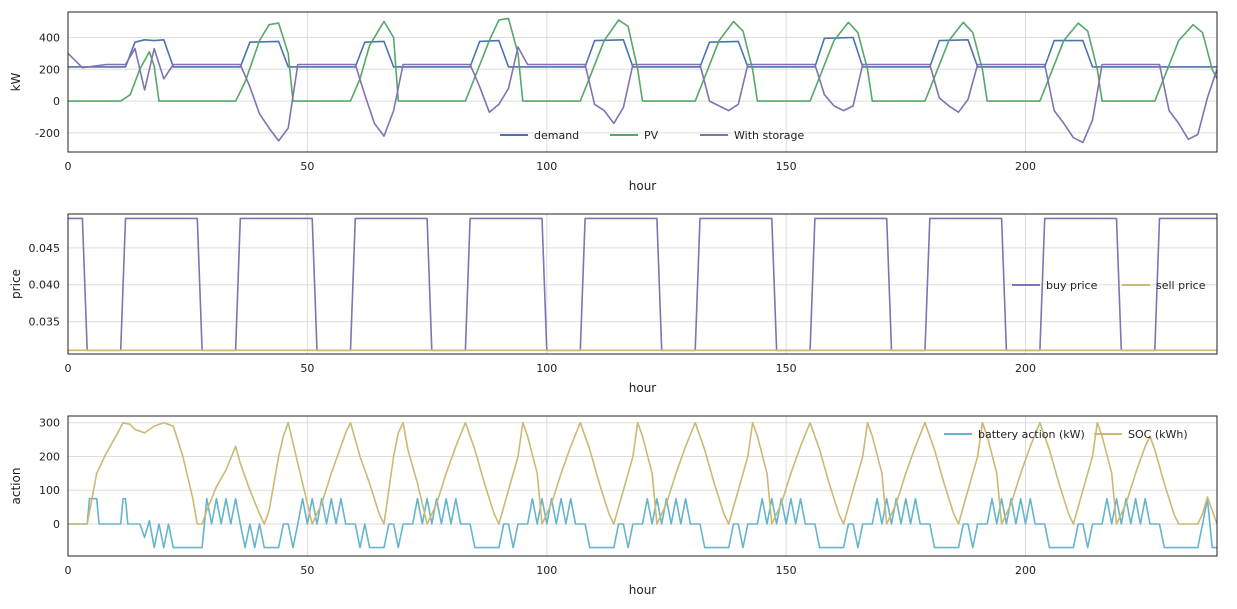  I want to click on legend-label: With storage, so click(769, 135).